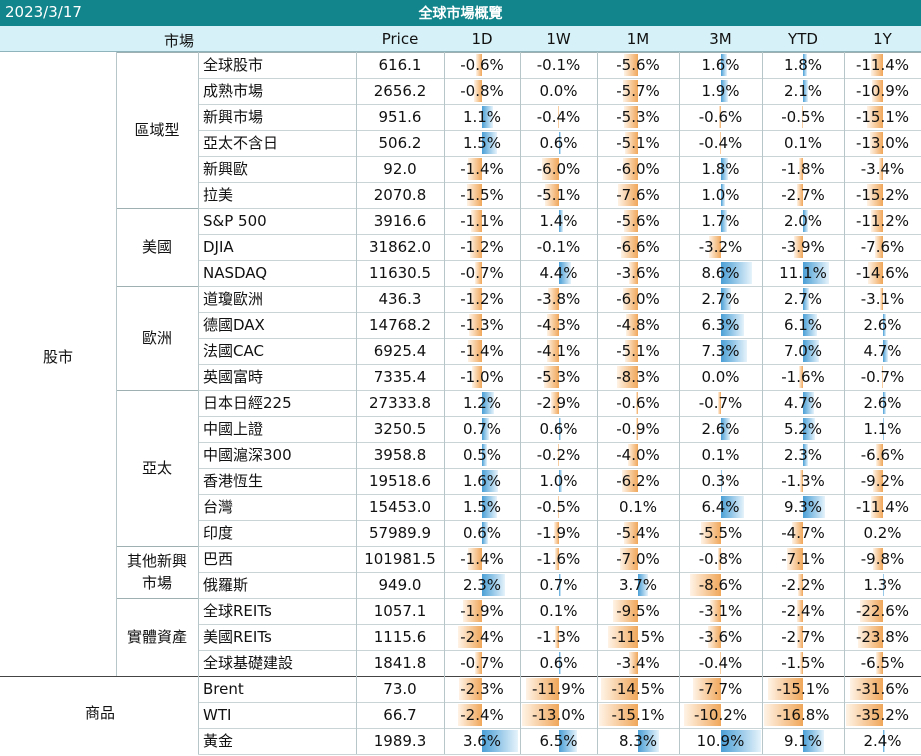 Image resolution: width=921 pixels, height=756 pixels. Describe the element at coordinates (218, 195) in the screenshot. I see `row-name: 拉美` at that location.